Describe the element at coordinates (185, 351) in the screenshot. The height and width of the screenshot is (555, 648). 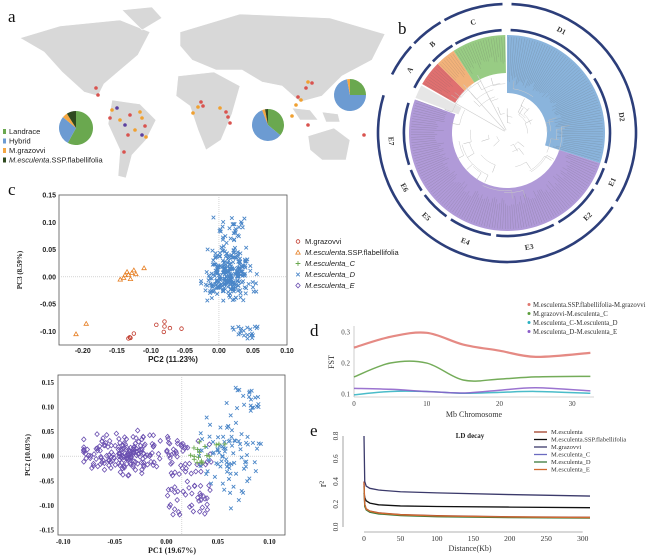
I see `x-tick-label: -0.05` at that location.